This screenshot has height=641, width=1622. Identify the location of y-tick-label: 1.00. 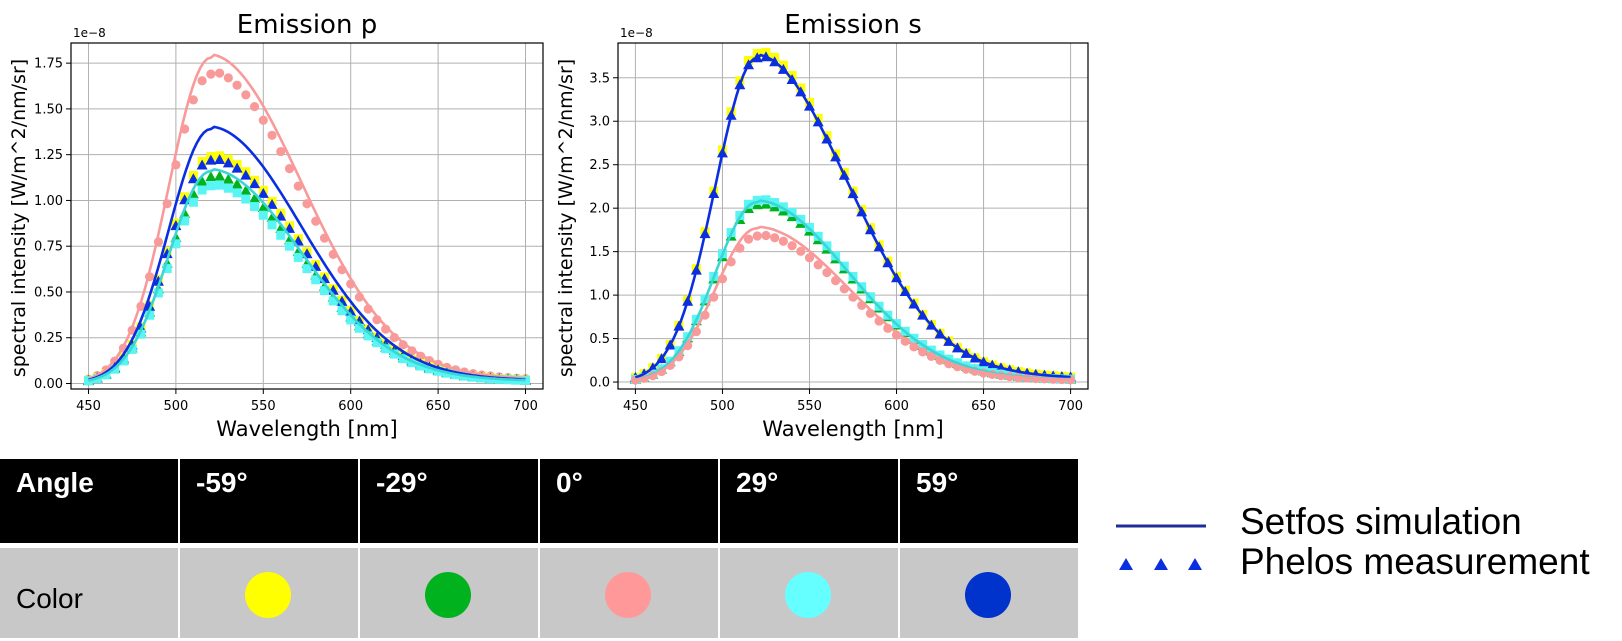
(48, 201).